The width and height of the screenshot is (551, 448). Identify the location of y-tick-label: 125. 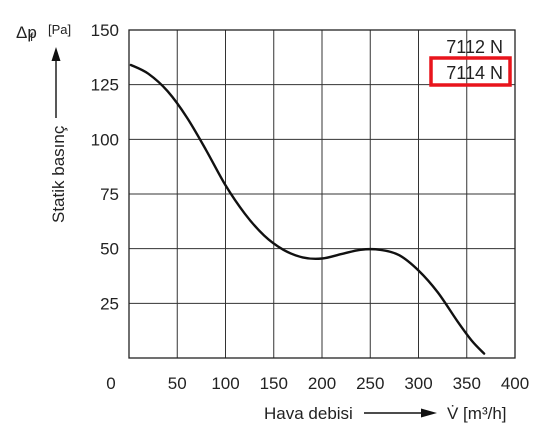
(105, 85).